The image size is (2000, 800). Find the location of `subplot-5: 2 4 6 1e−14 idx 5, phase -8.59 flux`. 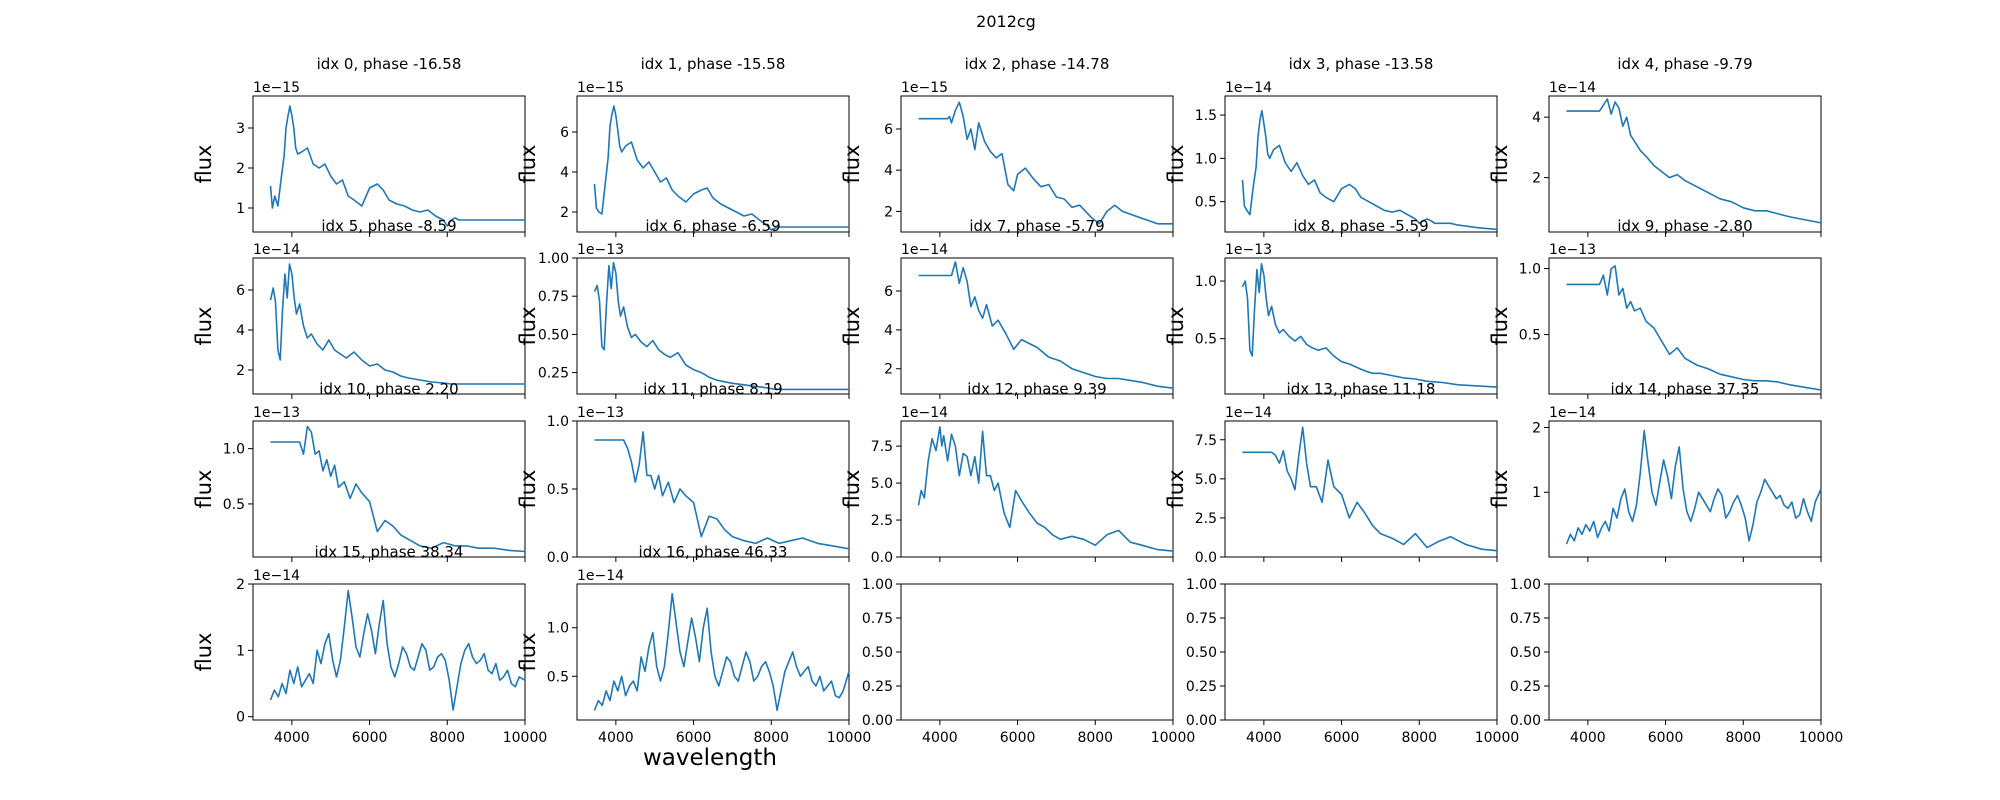

subplot-5: 2 4 6 1e−14 idx 5, phase -8.59 flux is located at coordinates (359, 308).